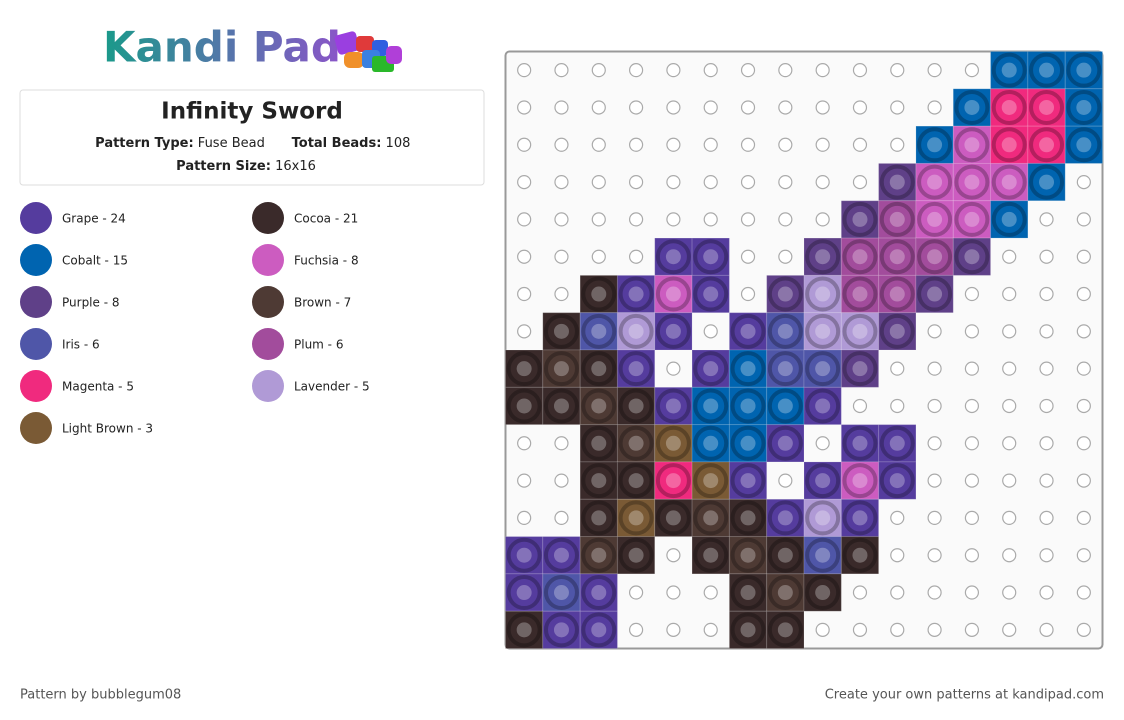  Describe the element at coordinates (231, 143) in the screenshot. I see `info-value: Fuse Bead` at that location.